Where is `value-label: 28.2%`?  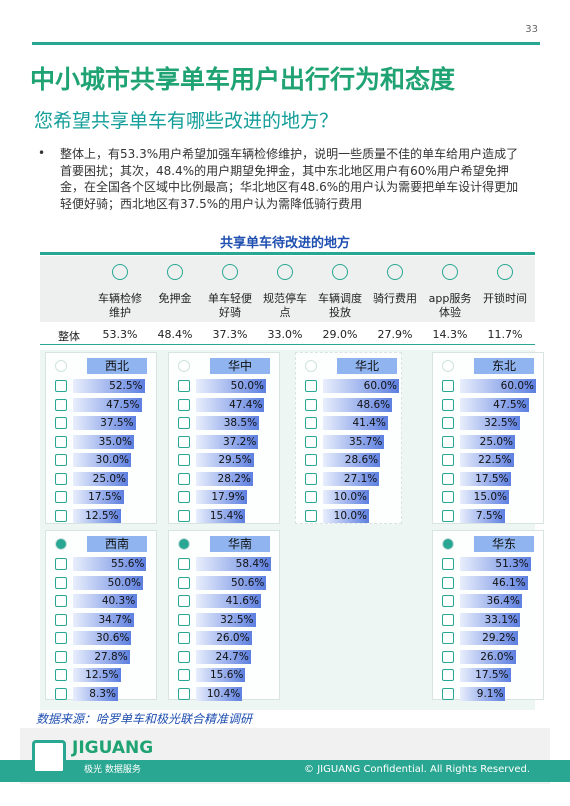 value-label: 28.2% is located at coordinates (234, 478).